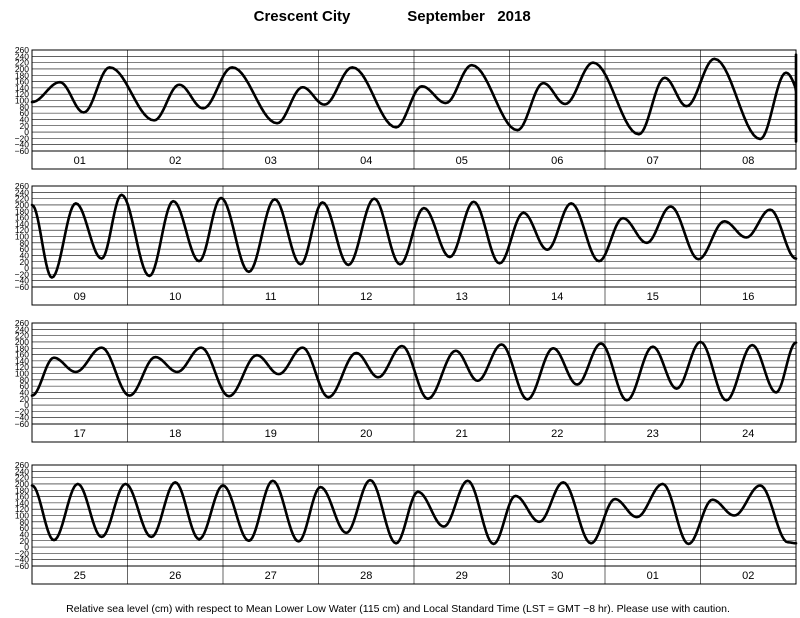  I want to click on day-label: 17, so click(80, 434).